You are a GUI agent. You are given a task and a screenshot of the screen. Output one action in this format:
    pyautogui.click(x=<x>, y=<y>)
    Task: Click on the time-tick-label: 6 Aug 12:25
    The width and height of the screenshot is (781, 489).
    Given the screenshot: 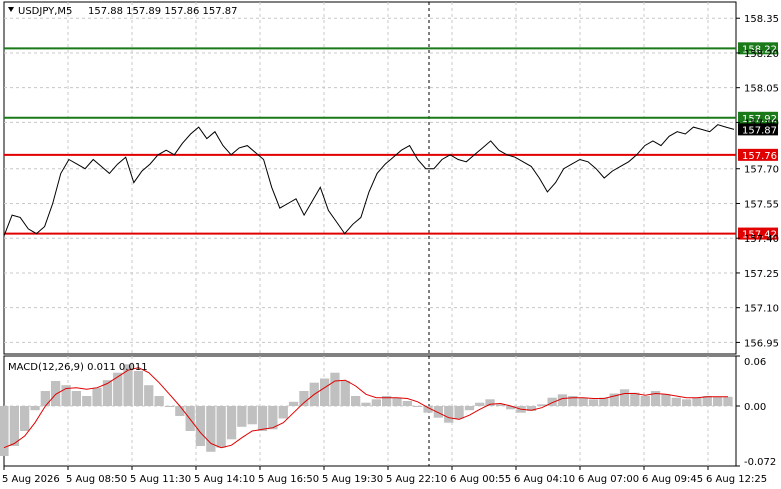 What is the action you would take?
    pyautogui.click(x=736, y=479)
    